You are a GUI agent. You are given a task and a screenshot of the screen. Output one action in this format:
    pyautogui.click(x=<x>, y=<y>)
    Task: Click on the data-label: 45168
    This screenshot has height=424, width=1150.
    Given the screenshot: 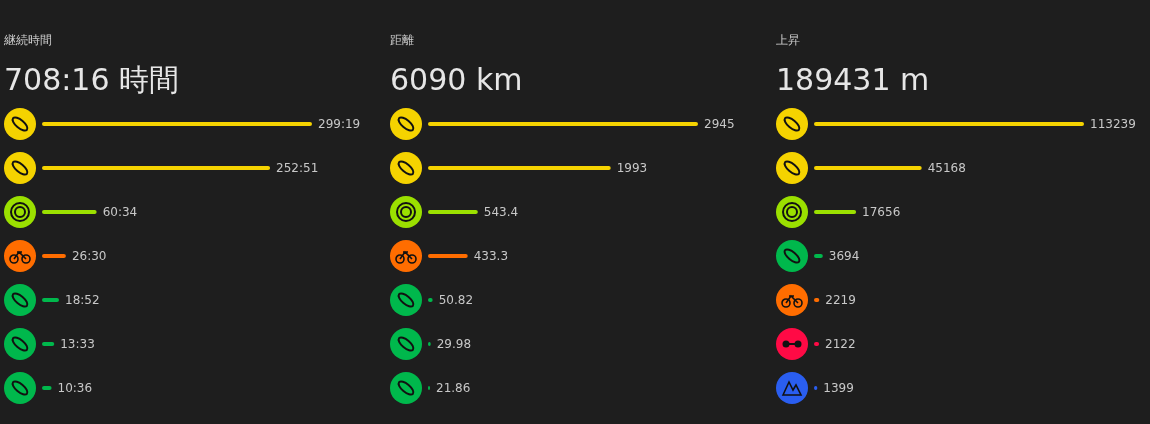 What is the action you would take?
    pyautogui.click(x=946, y=168)
    